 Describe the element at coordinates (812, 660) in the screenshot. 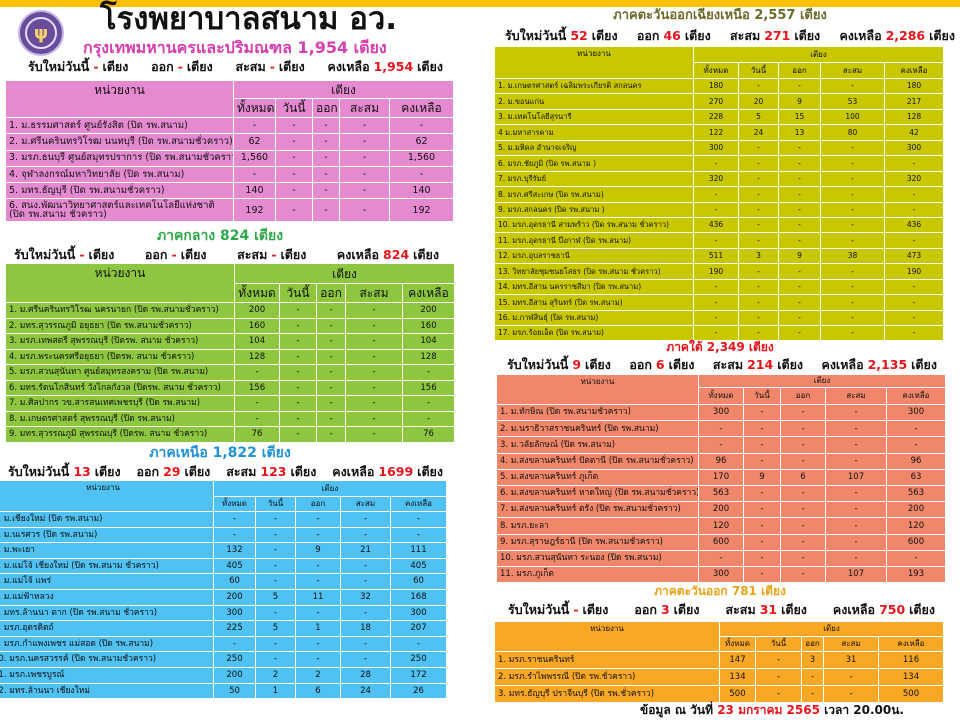

I see `cell-out: 3` at that location.